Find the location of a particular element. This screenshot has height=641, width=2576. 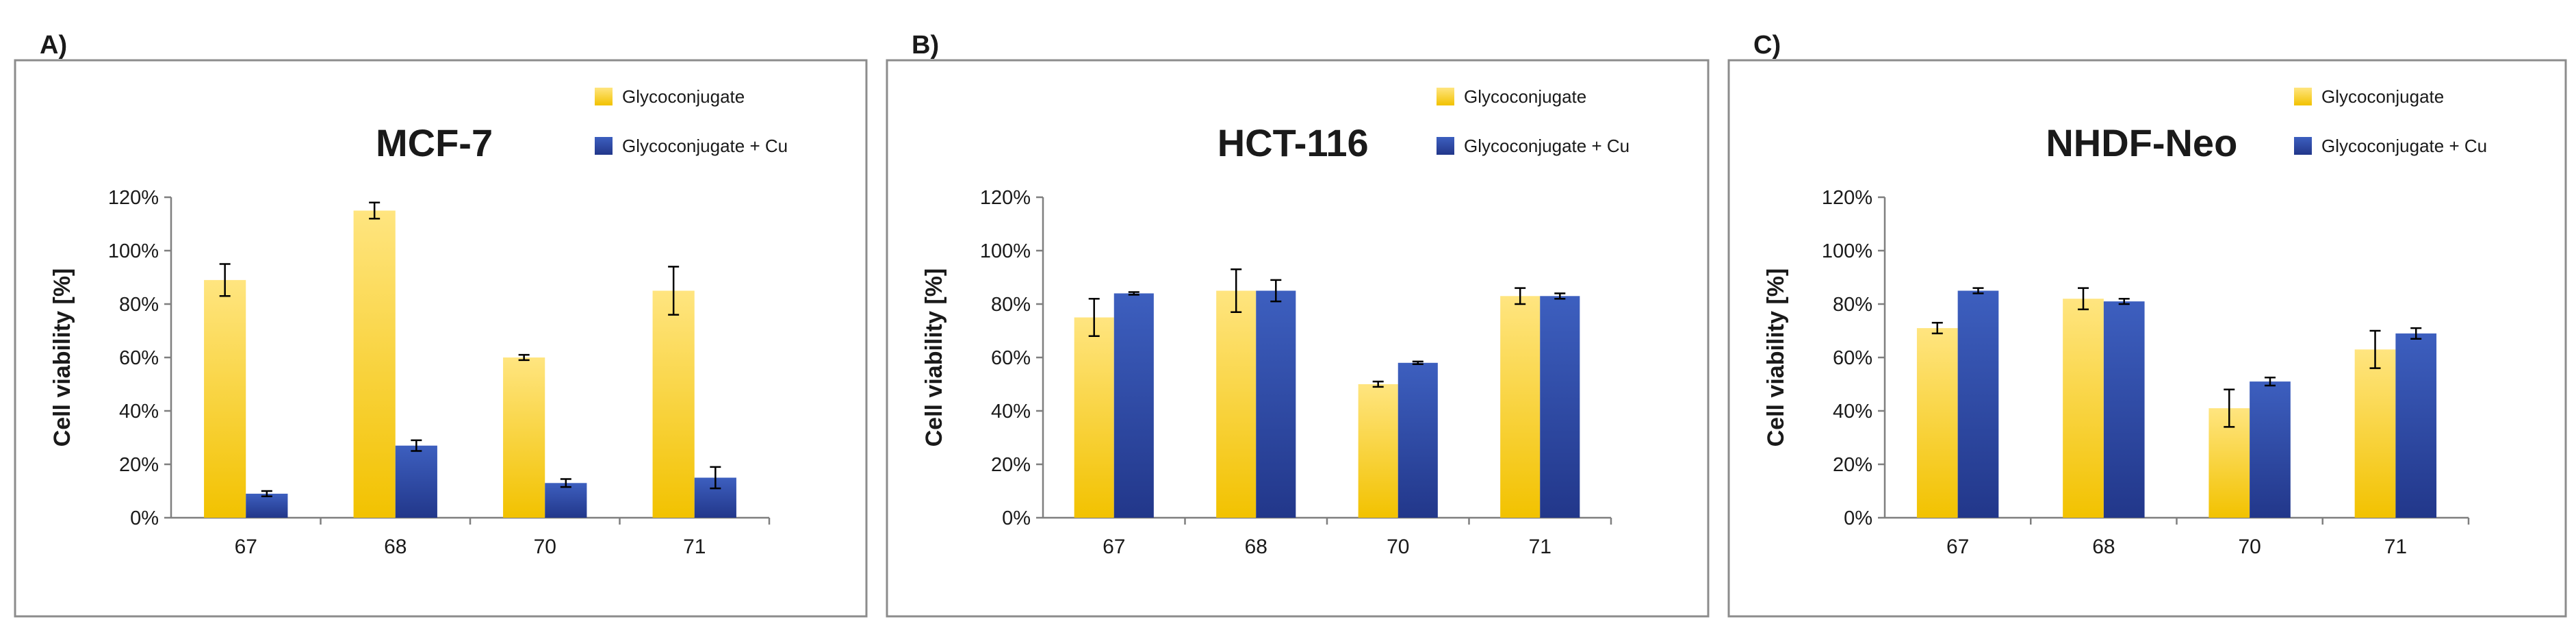

panel-label: A) is located at coordinates (53, 45).